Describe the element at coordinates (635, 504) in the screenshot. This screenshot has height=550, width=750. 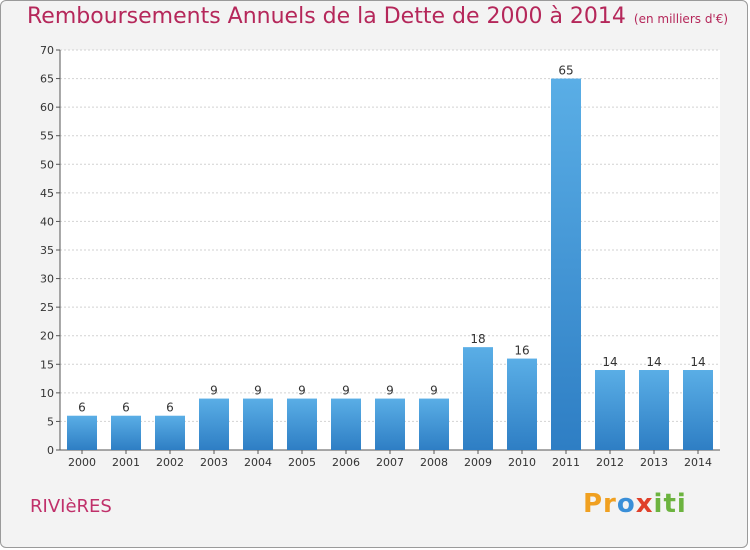
I see `proxiti-logo: Proxiti` at that location.